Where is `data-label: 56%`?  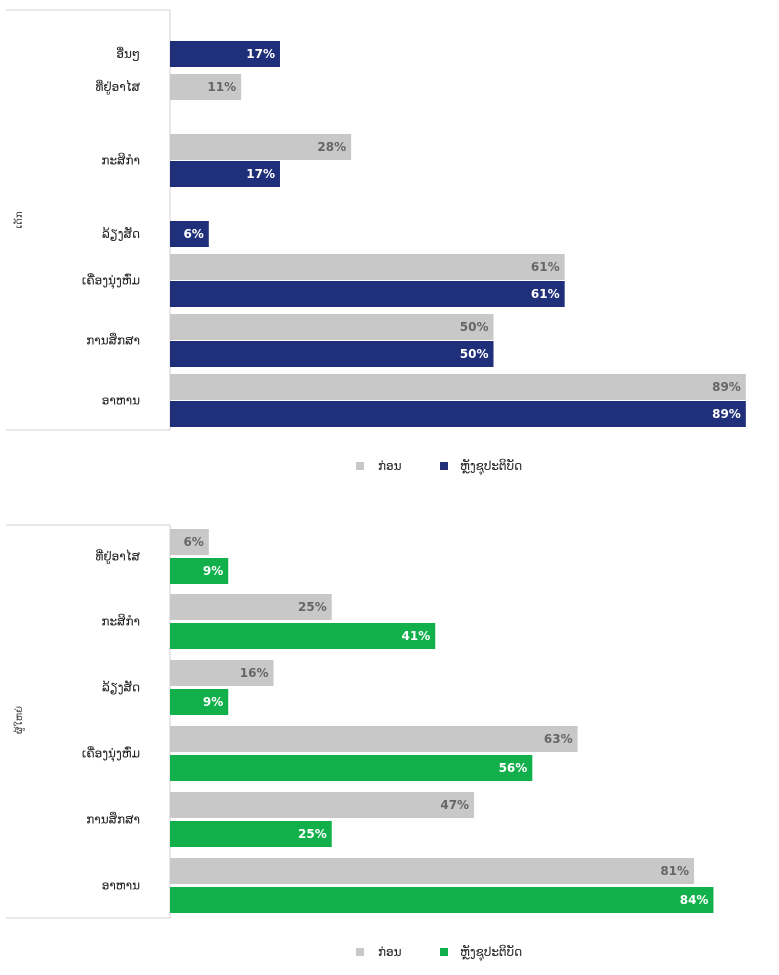 data-label: 56% is located at coordinates (513, 768).